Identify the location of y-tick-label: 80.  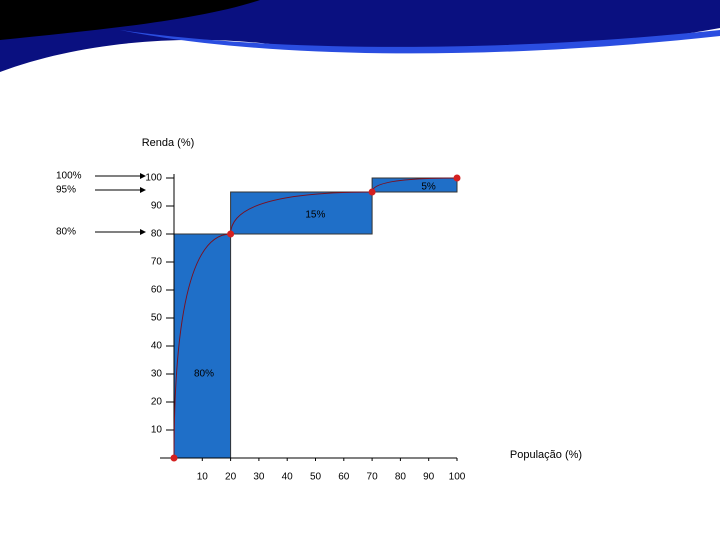
(157, 234).